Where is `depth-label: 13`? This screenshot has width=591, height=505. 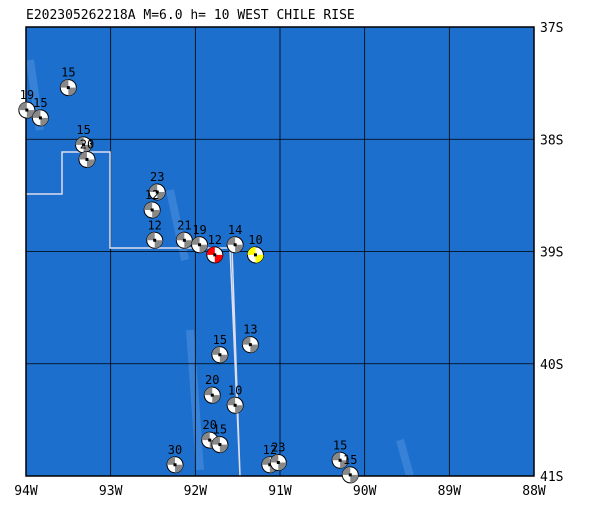 depth-label: 13 is located at coordinates (250, 330).